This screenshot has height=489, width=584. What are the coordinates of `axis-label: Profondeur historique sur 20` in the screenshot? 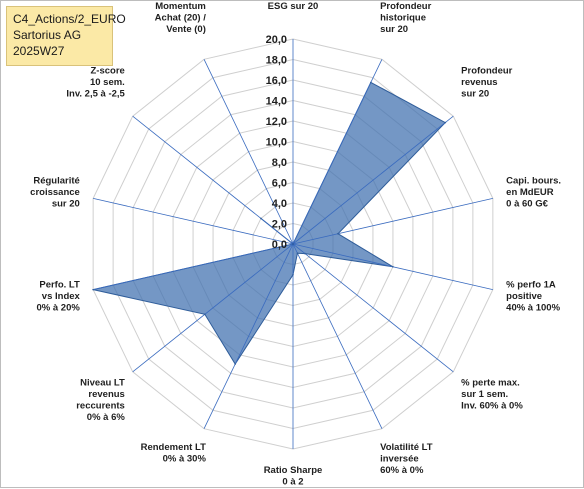 It's located at (405, 18).